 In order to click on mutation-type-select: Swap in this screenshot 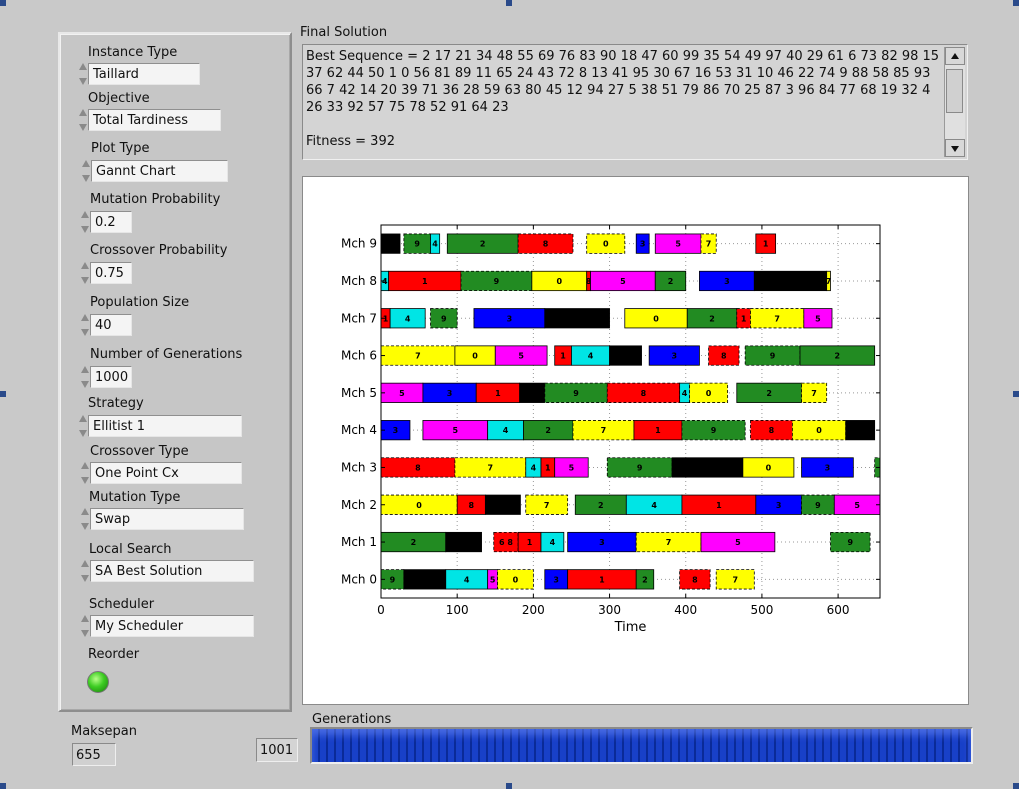, I will do `click(167, 519)`.